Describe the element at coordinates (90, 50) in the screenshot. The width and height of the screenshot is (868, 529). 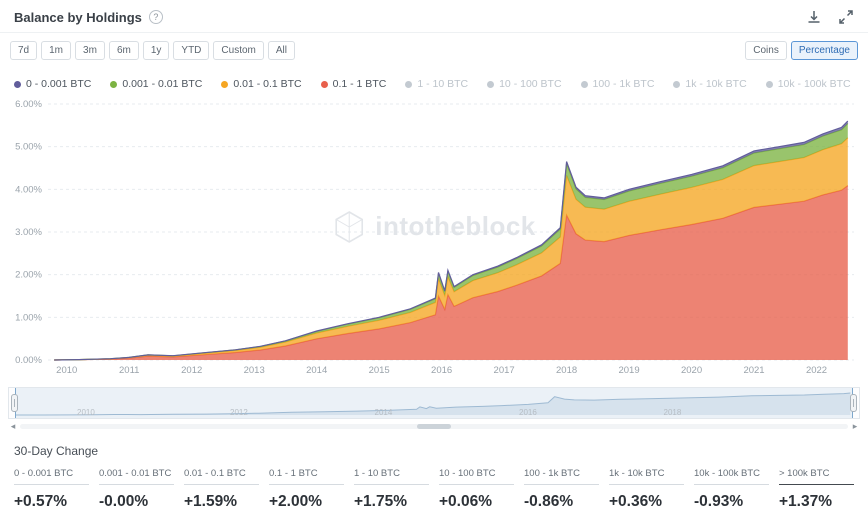
I see `range-button-3m: 3m` at that location.